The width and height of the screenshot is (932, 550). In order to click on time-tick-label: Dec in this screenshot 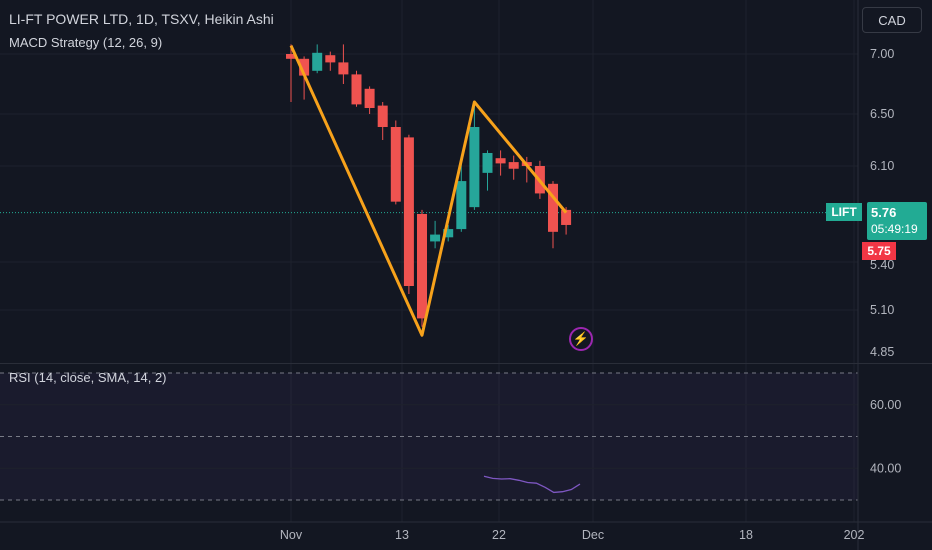, I will do `click(593, 535)`.